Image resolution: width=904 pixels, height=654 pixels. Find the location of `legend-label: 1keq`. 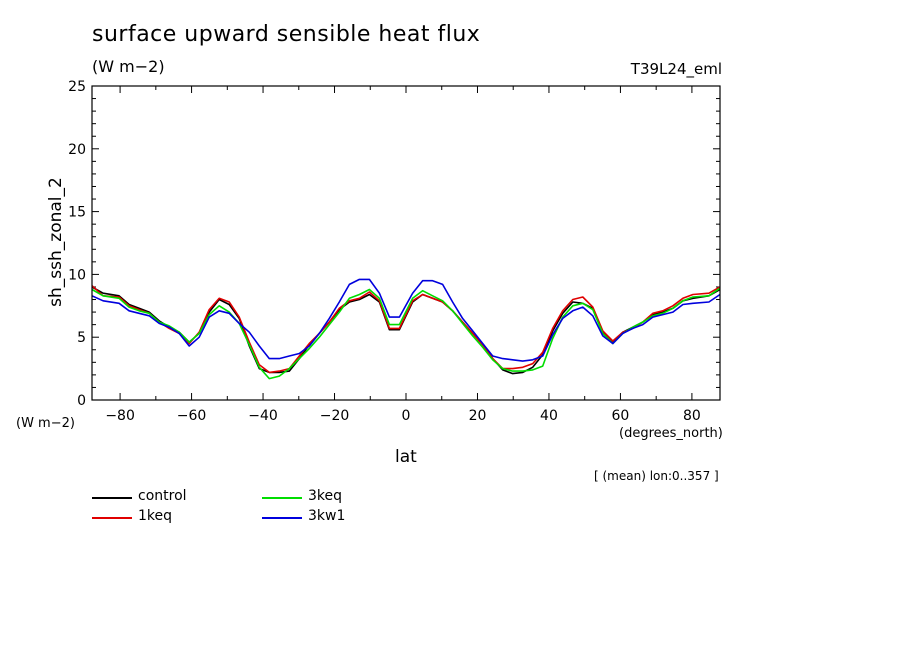

legend-label: 1keq is located at coordinates (155, 516).